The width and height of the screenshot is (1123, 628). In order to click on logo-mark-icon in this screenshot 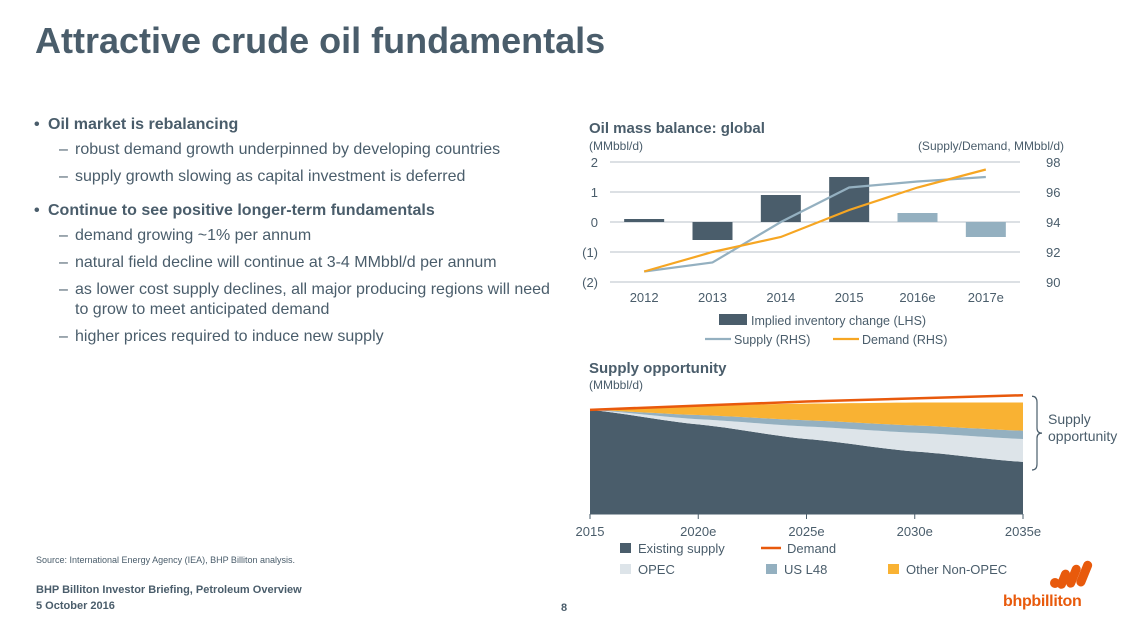, I will do `click(1071, 574)`.